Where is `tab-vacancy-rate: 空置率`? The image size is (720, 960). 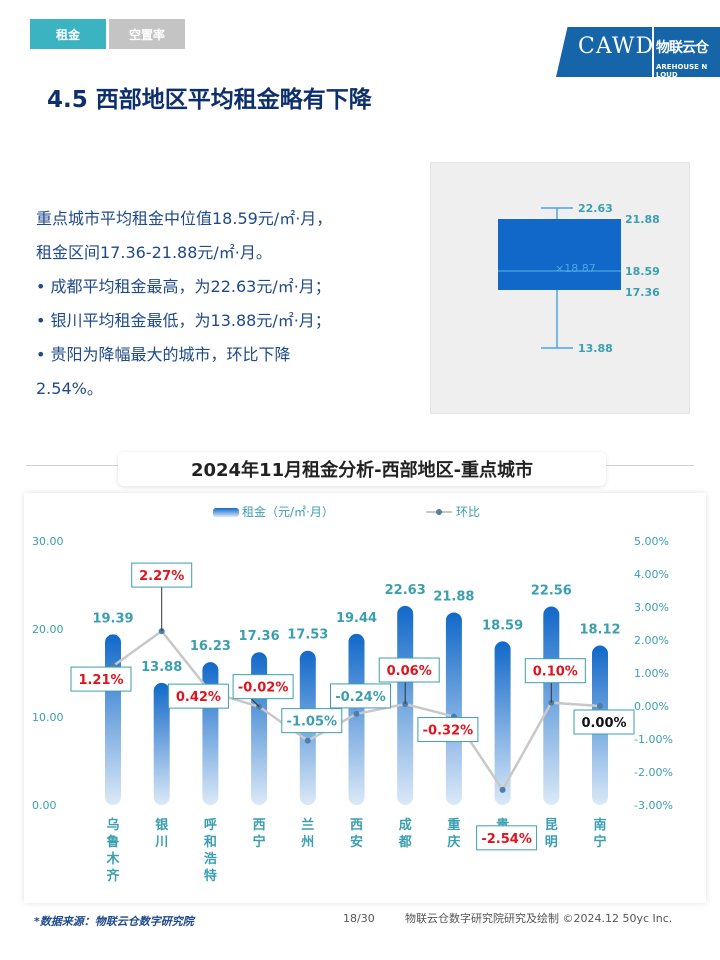
tab-vacancy-rate: 空置率 is located at coordinates (147, 34).